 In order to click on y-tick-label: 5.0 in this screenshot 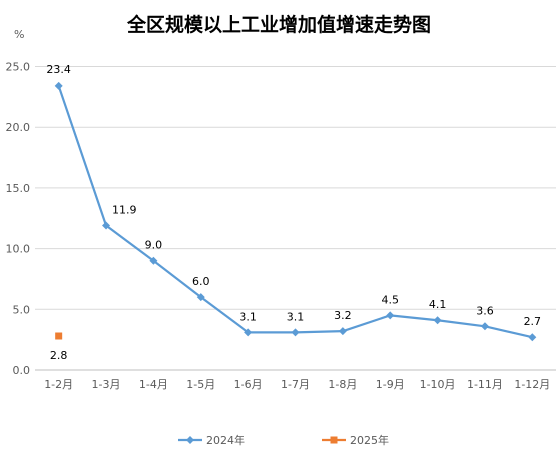, I will do `click(22, 309)`.